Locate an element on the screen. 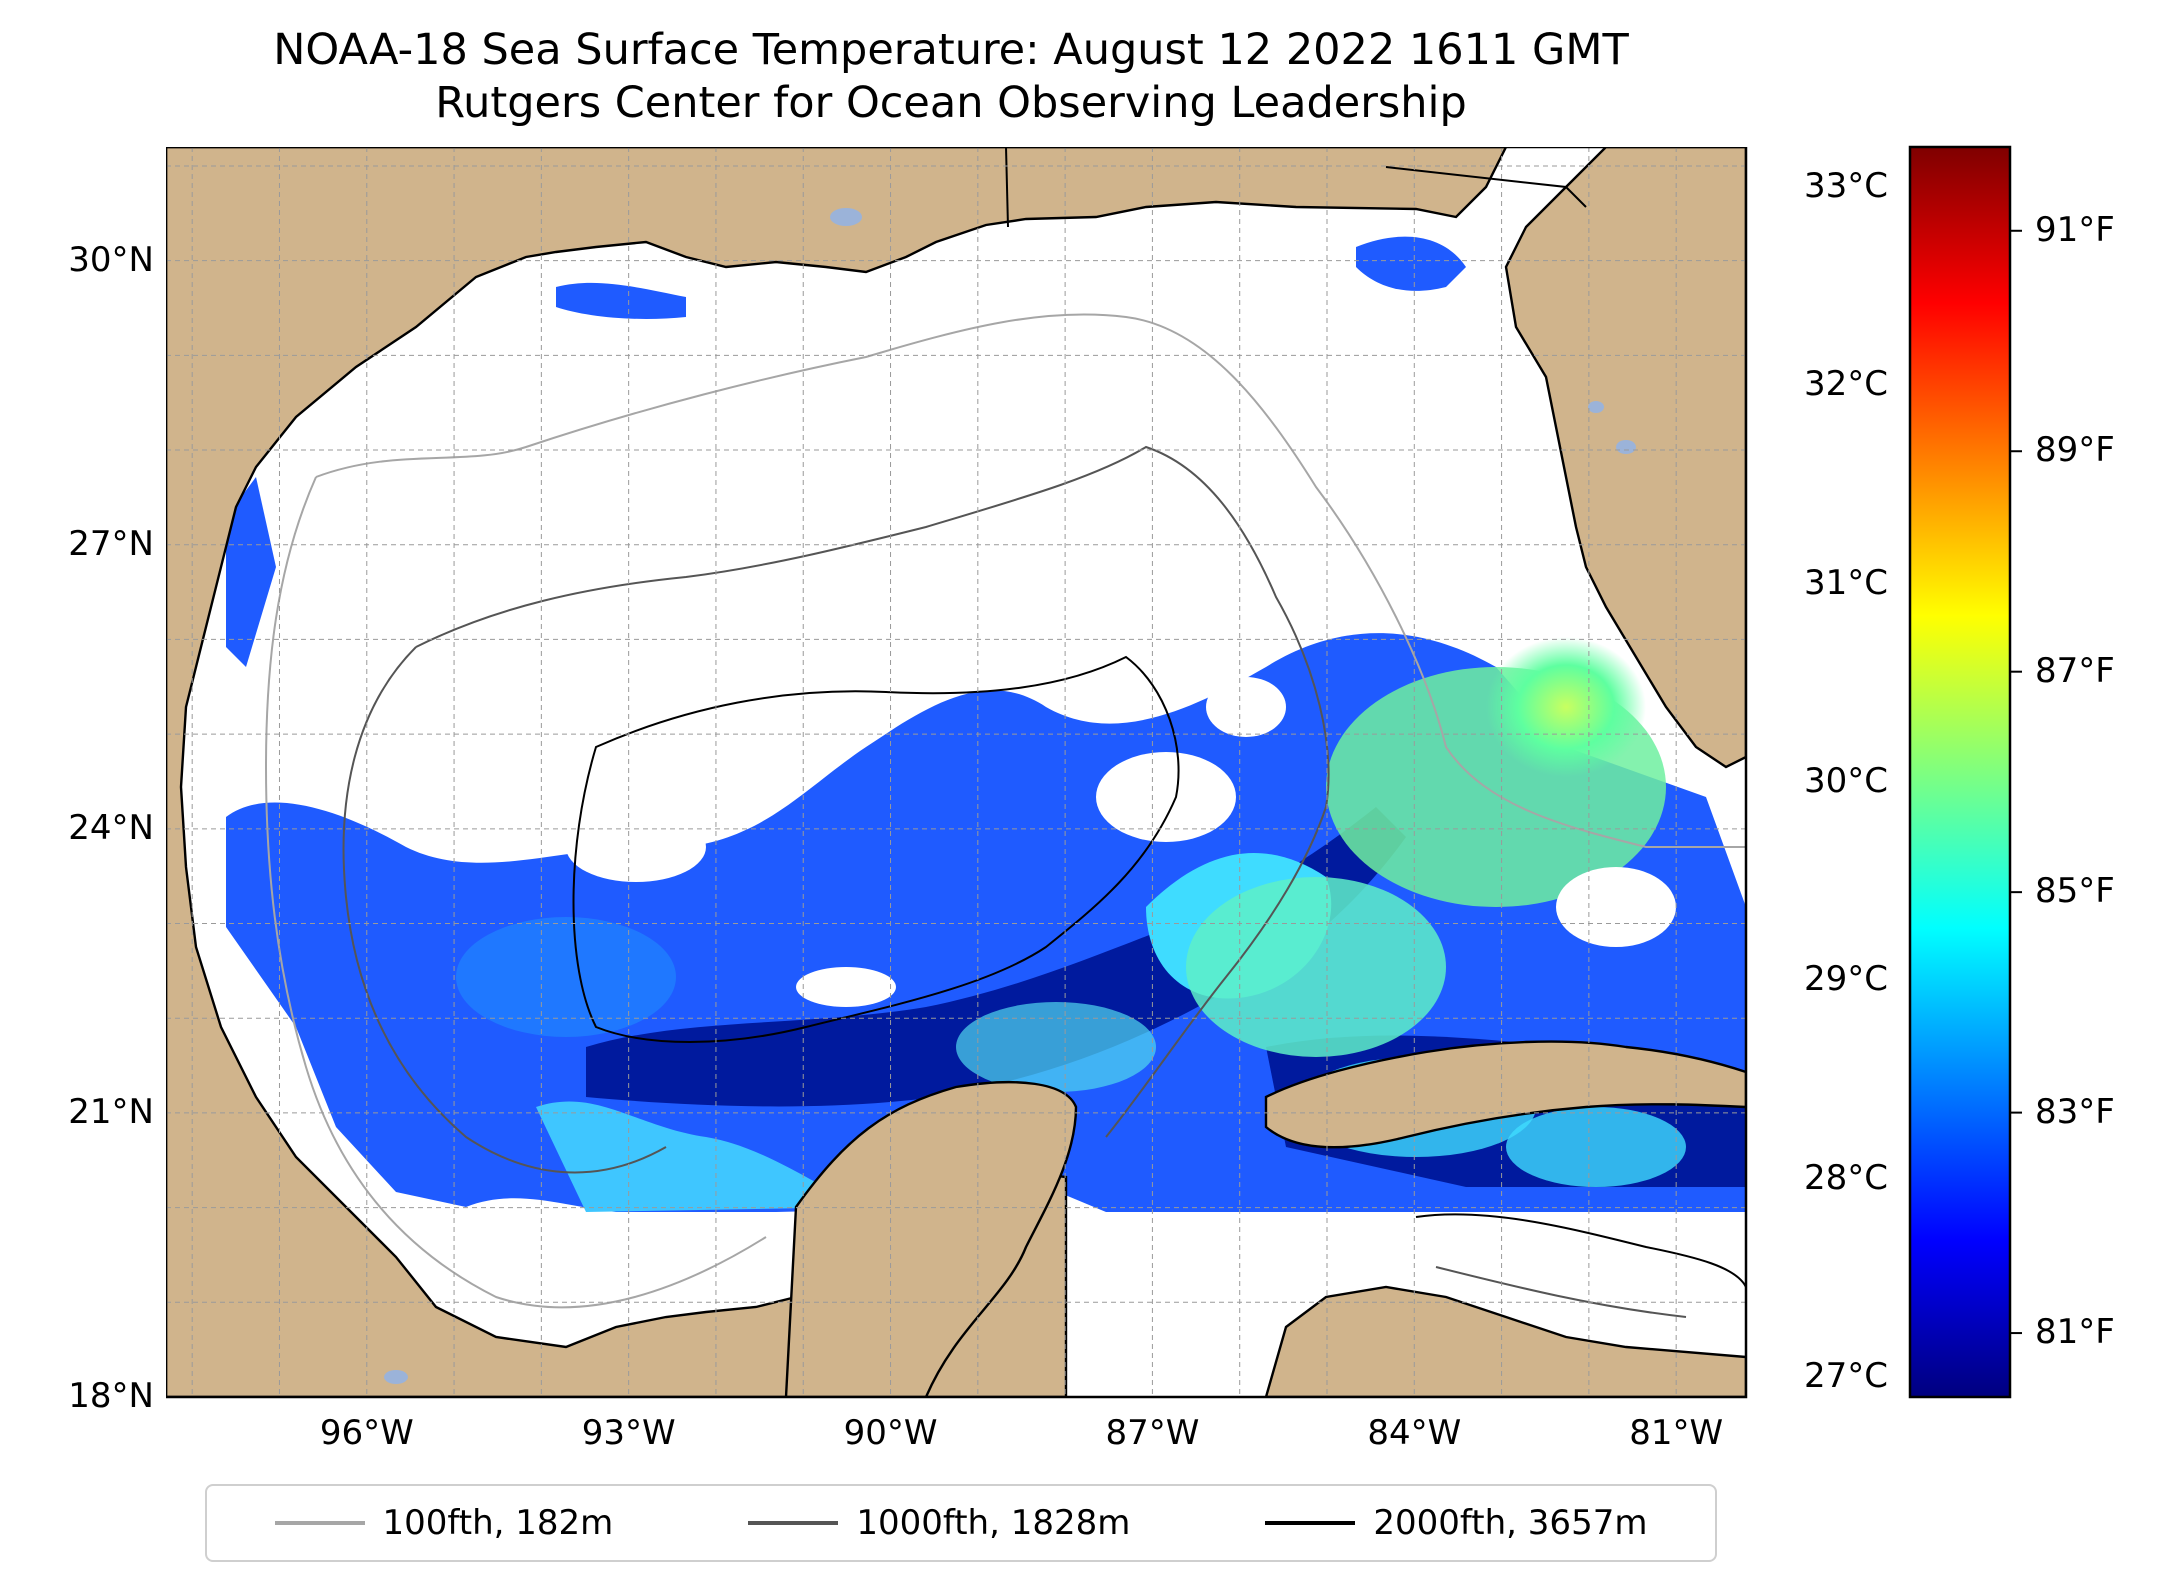  celsius-tick-label: 32°C is located at coordinates (1845, 384).